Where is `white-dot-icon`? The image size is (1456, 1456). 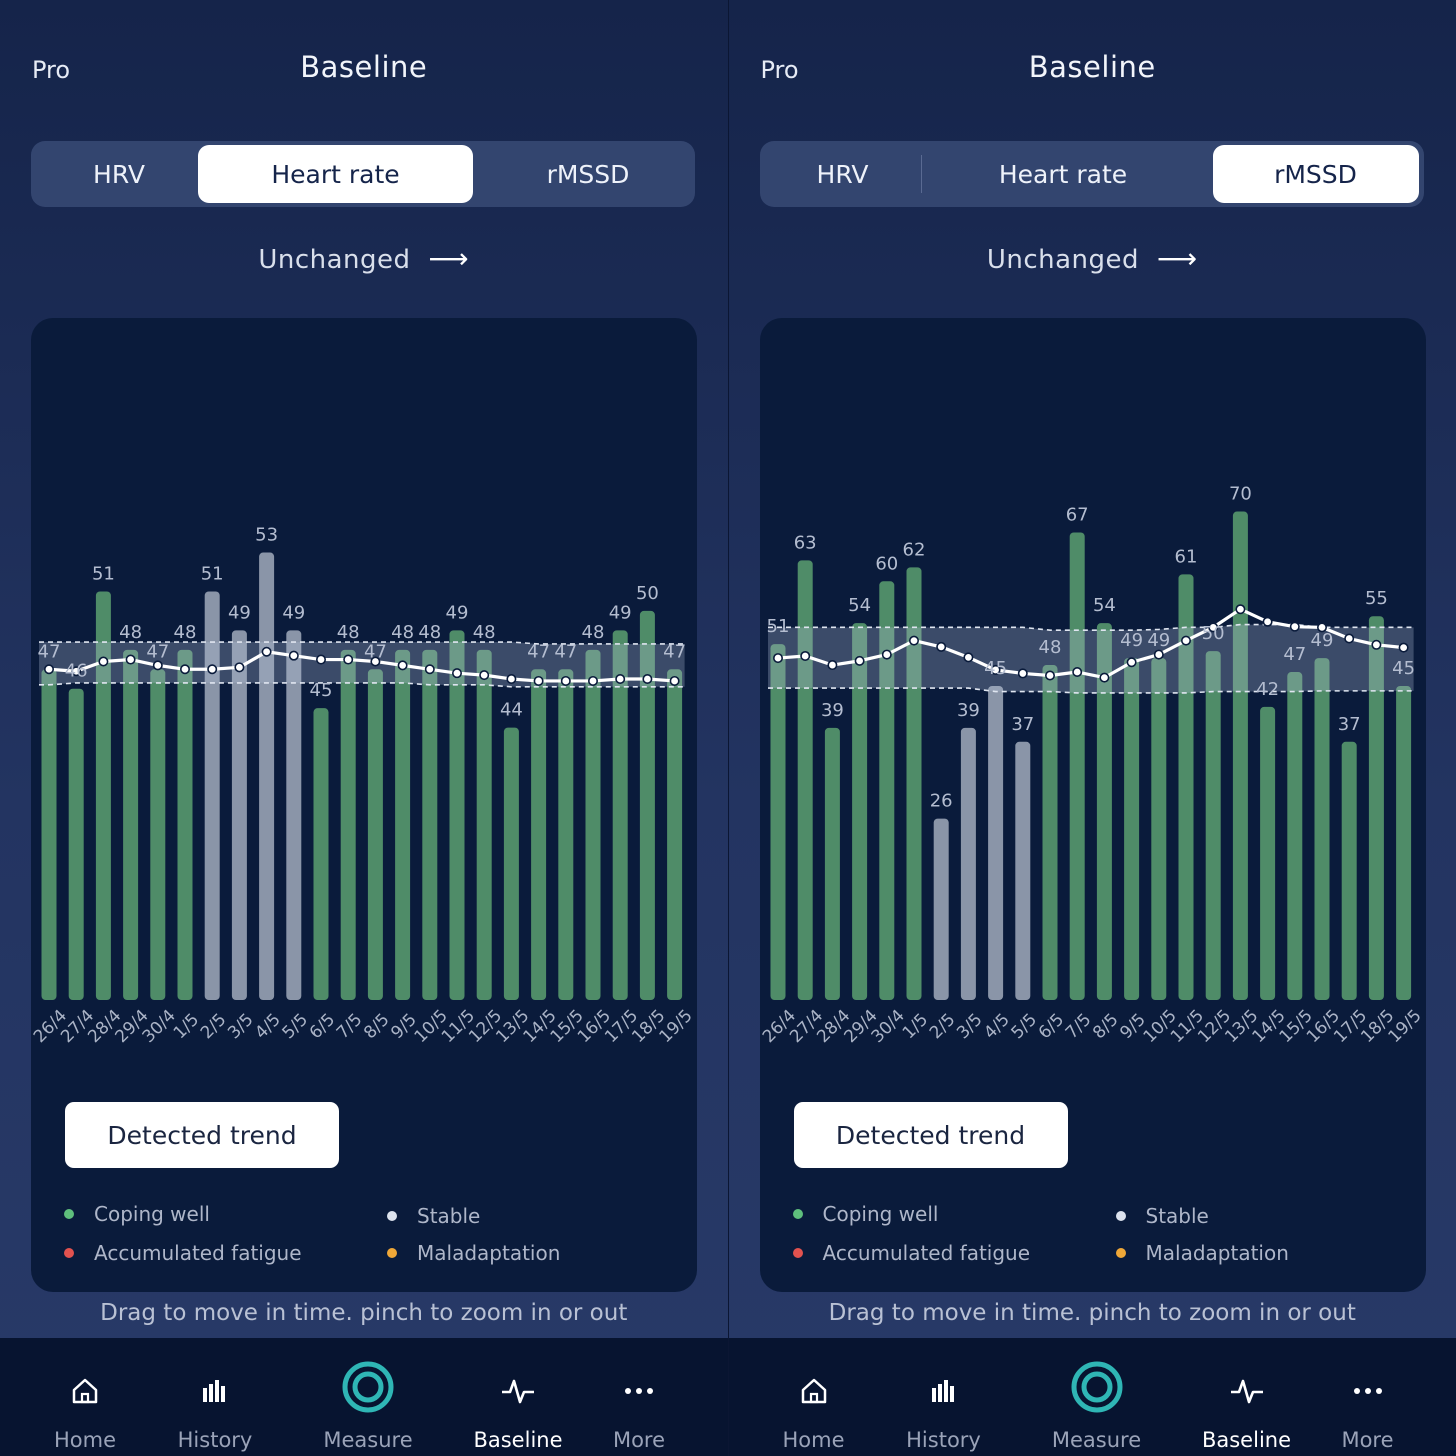
white-dot-icon is located at coordinates (1120, 1216).